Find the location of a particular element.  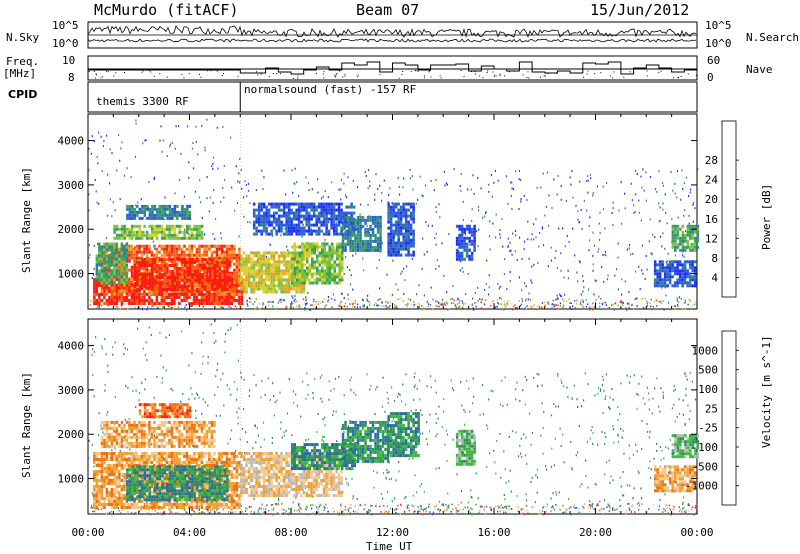

cpid-panel is located at coordinates (392, 97).